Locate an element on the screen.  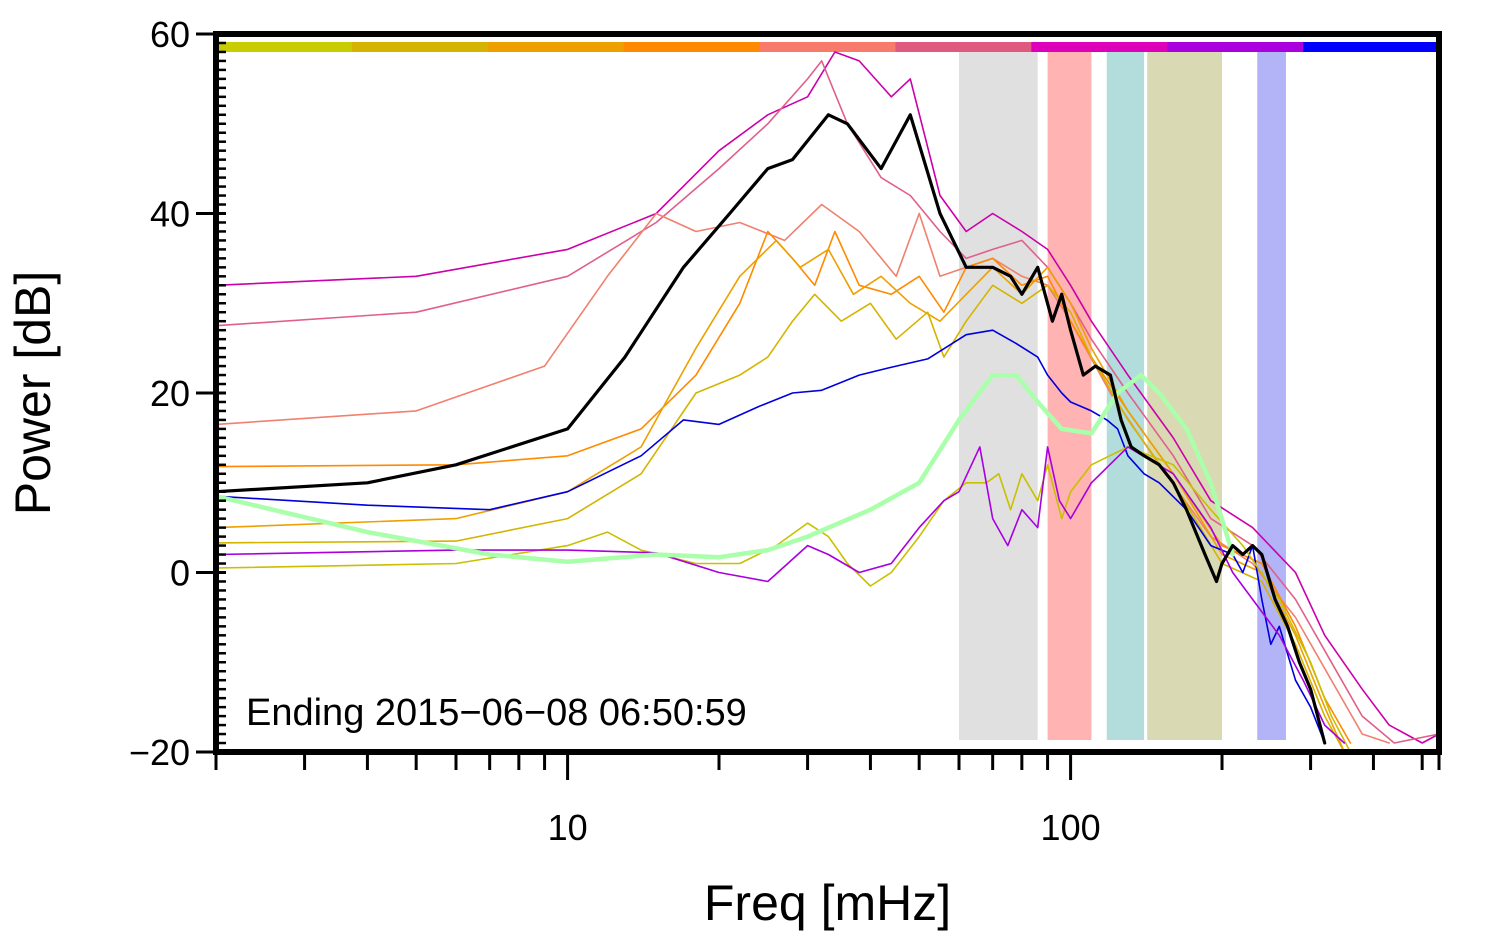
y-tick-label: 0 is located at coordinates (180, 573).